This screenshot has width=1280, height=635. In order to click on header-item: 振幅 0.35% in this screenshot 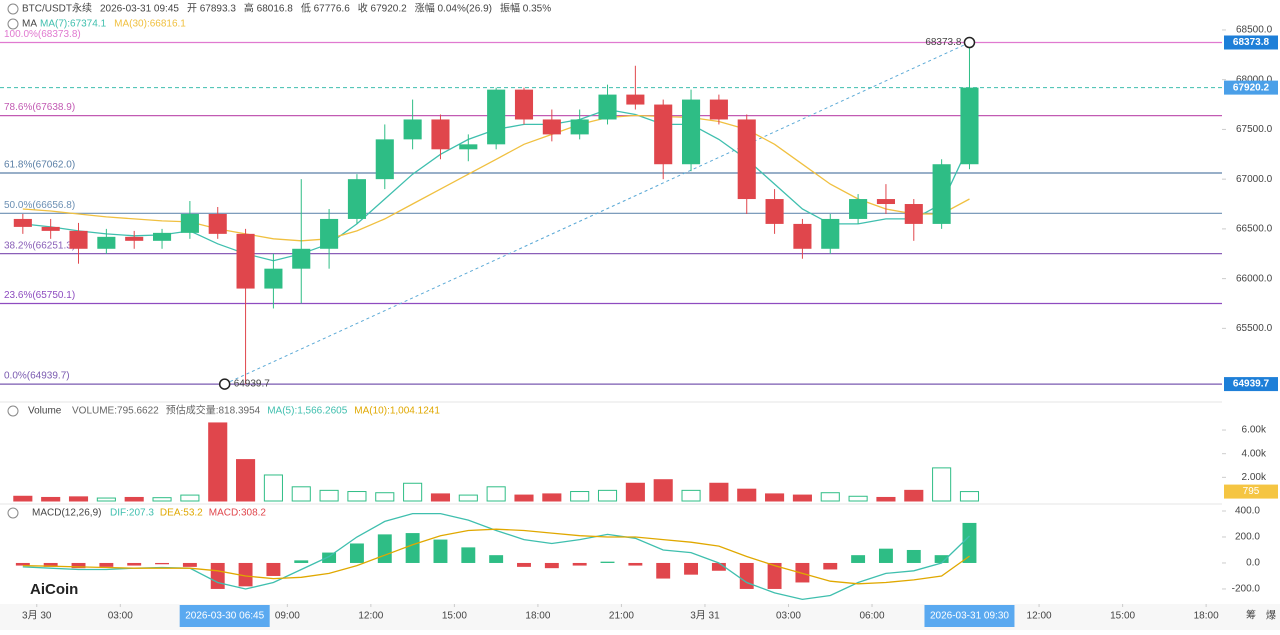, I will do `click(525, 8)`.